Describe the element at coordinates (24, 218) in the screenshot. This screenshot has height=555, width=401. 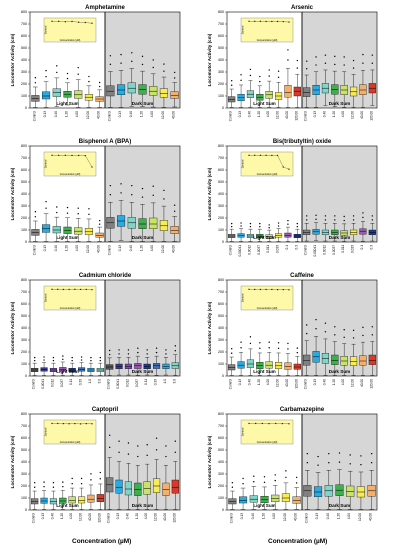
I see `y-tick-label: 200` at that location.